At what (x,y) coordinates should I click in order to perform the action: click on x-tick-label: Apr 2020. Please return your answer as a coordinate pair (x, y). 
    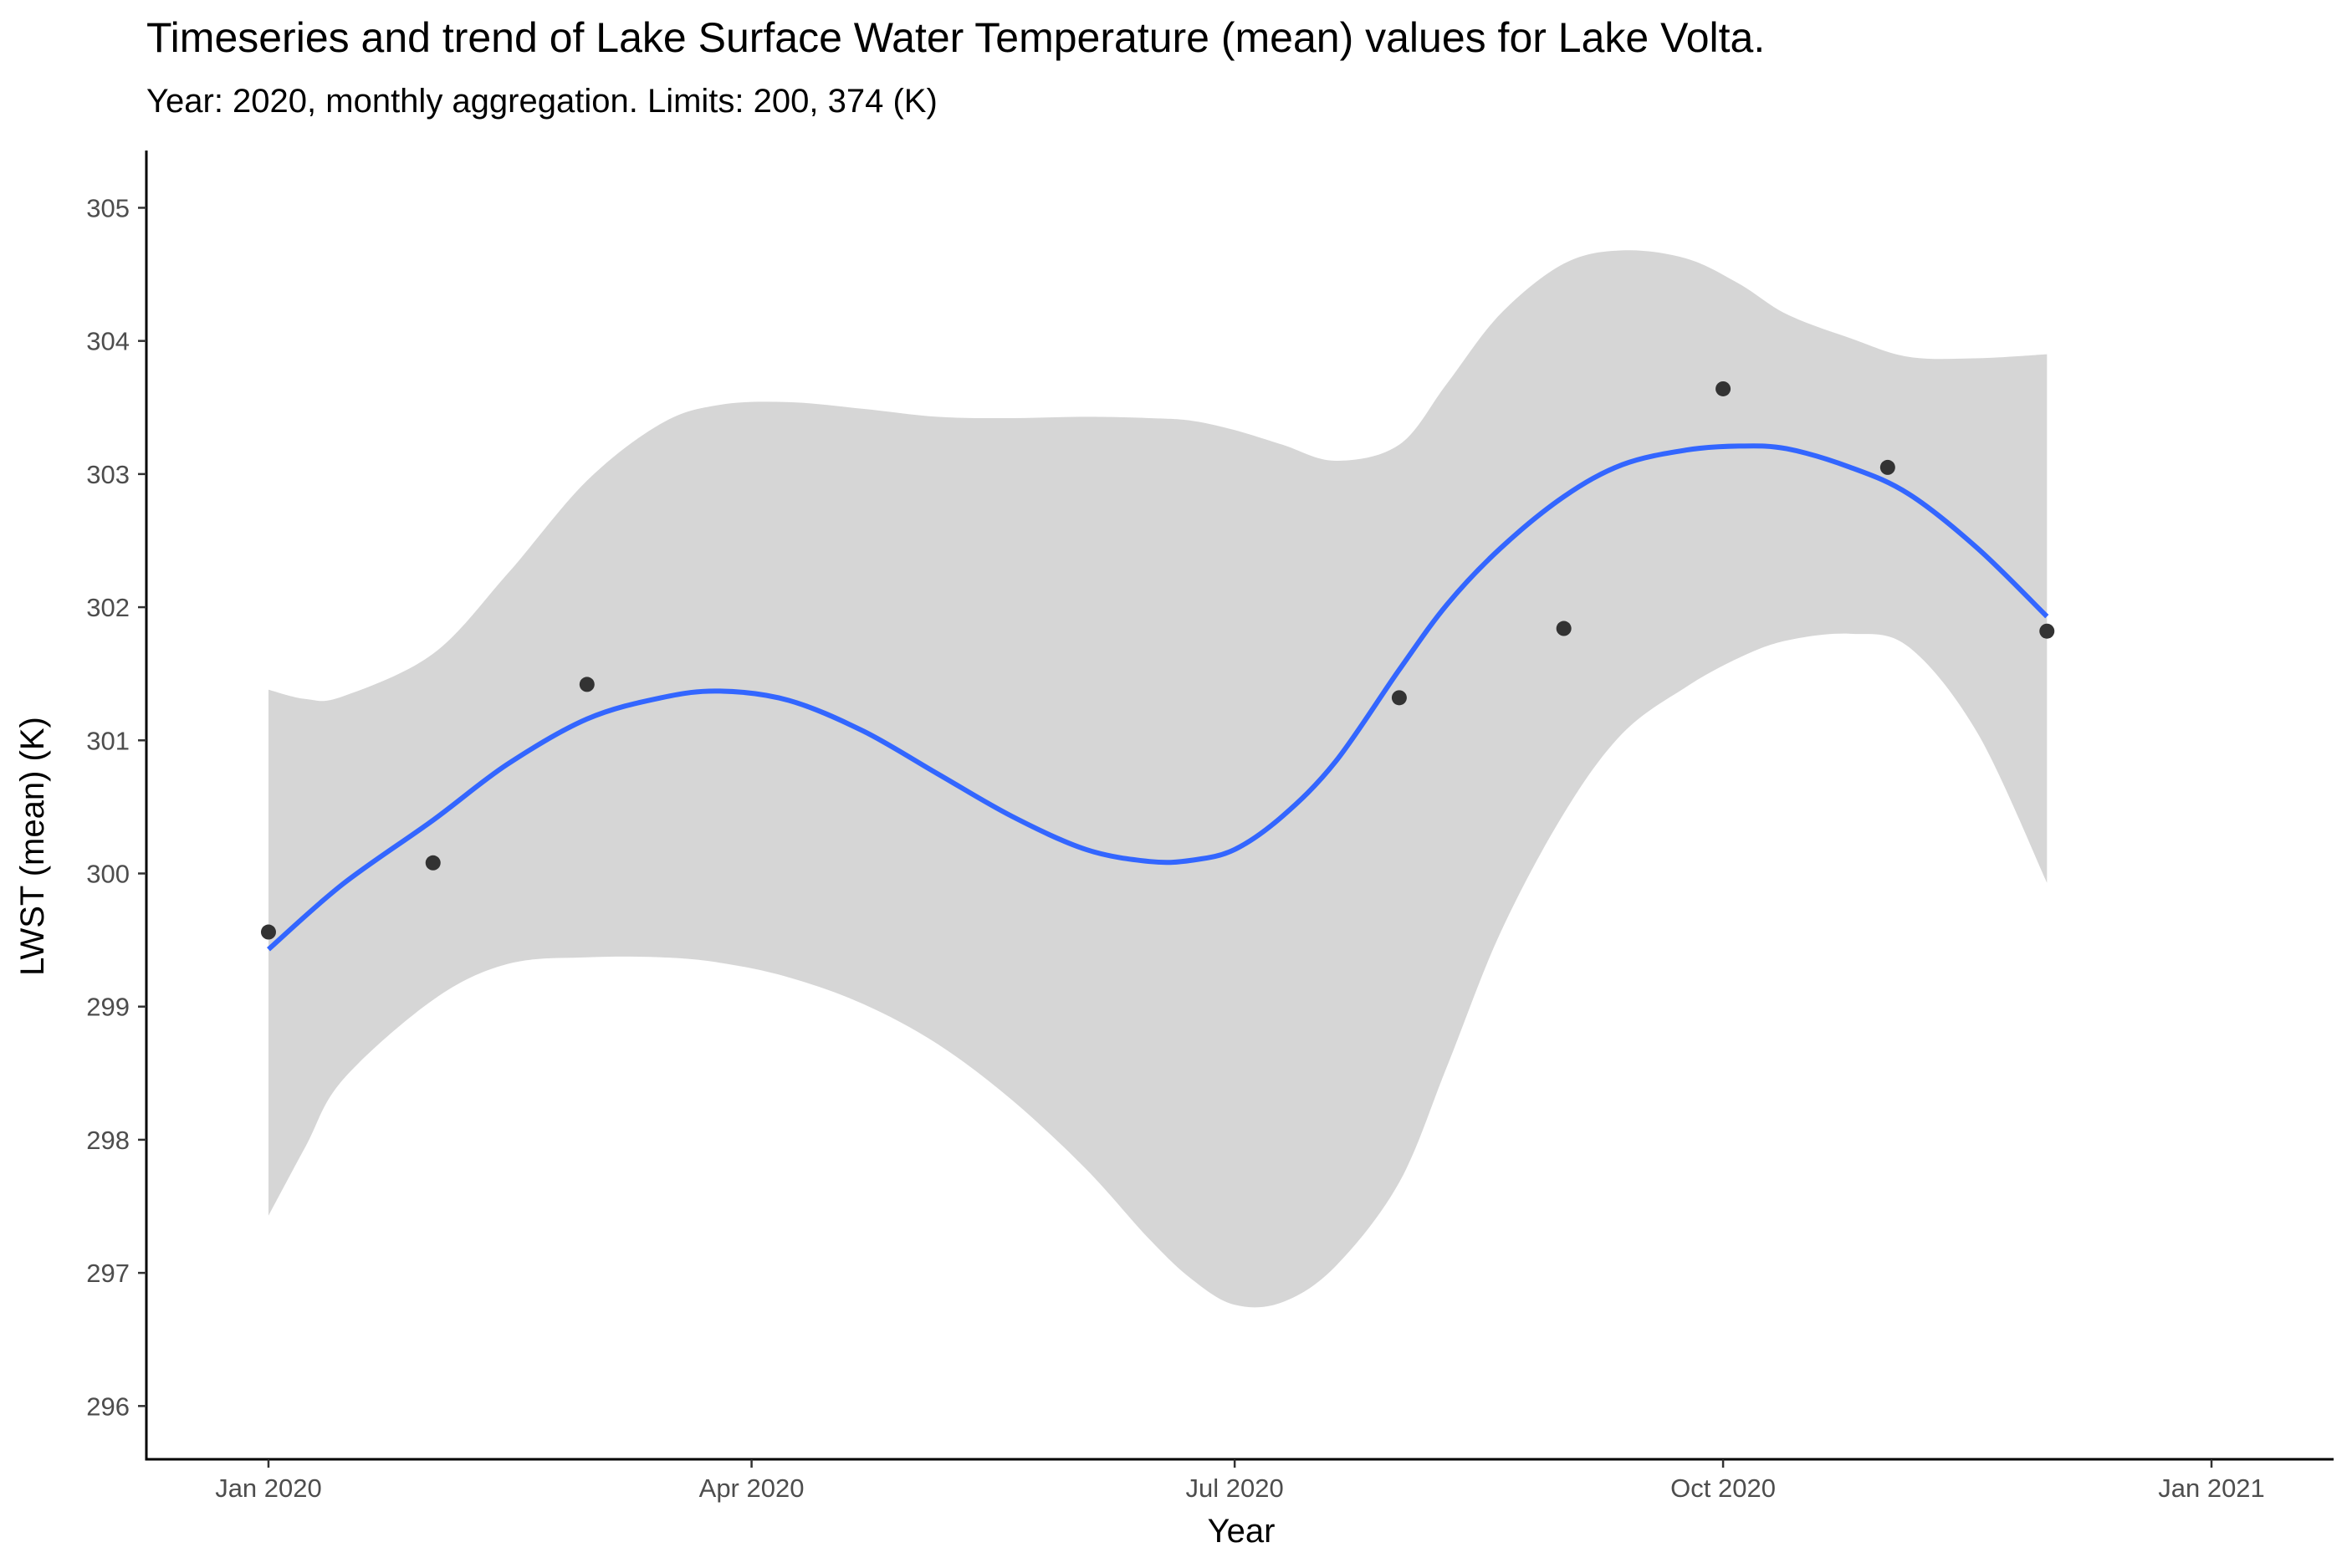
    Looking at the image, I should click on (752, 1488).